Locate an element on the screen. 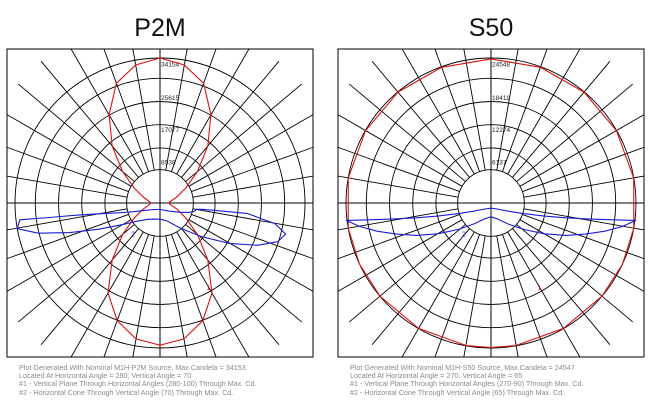  ring-value-label: 24548 is located at coordinates (501, 65).